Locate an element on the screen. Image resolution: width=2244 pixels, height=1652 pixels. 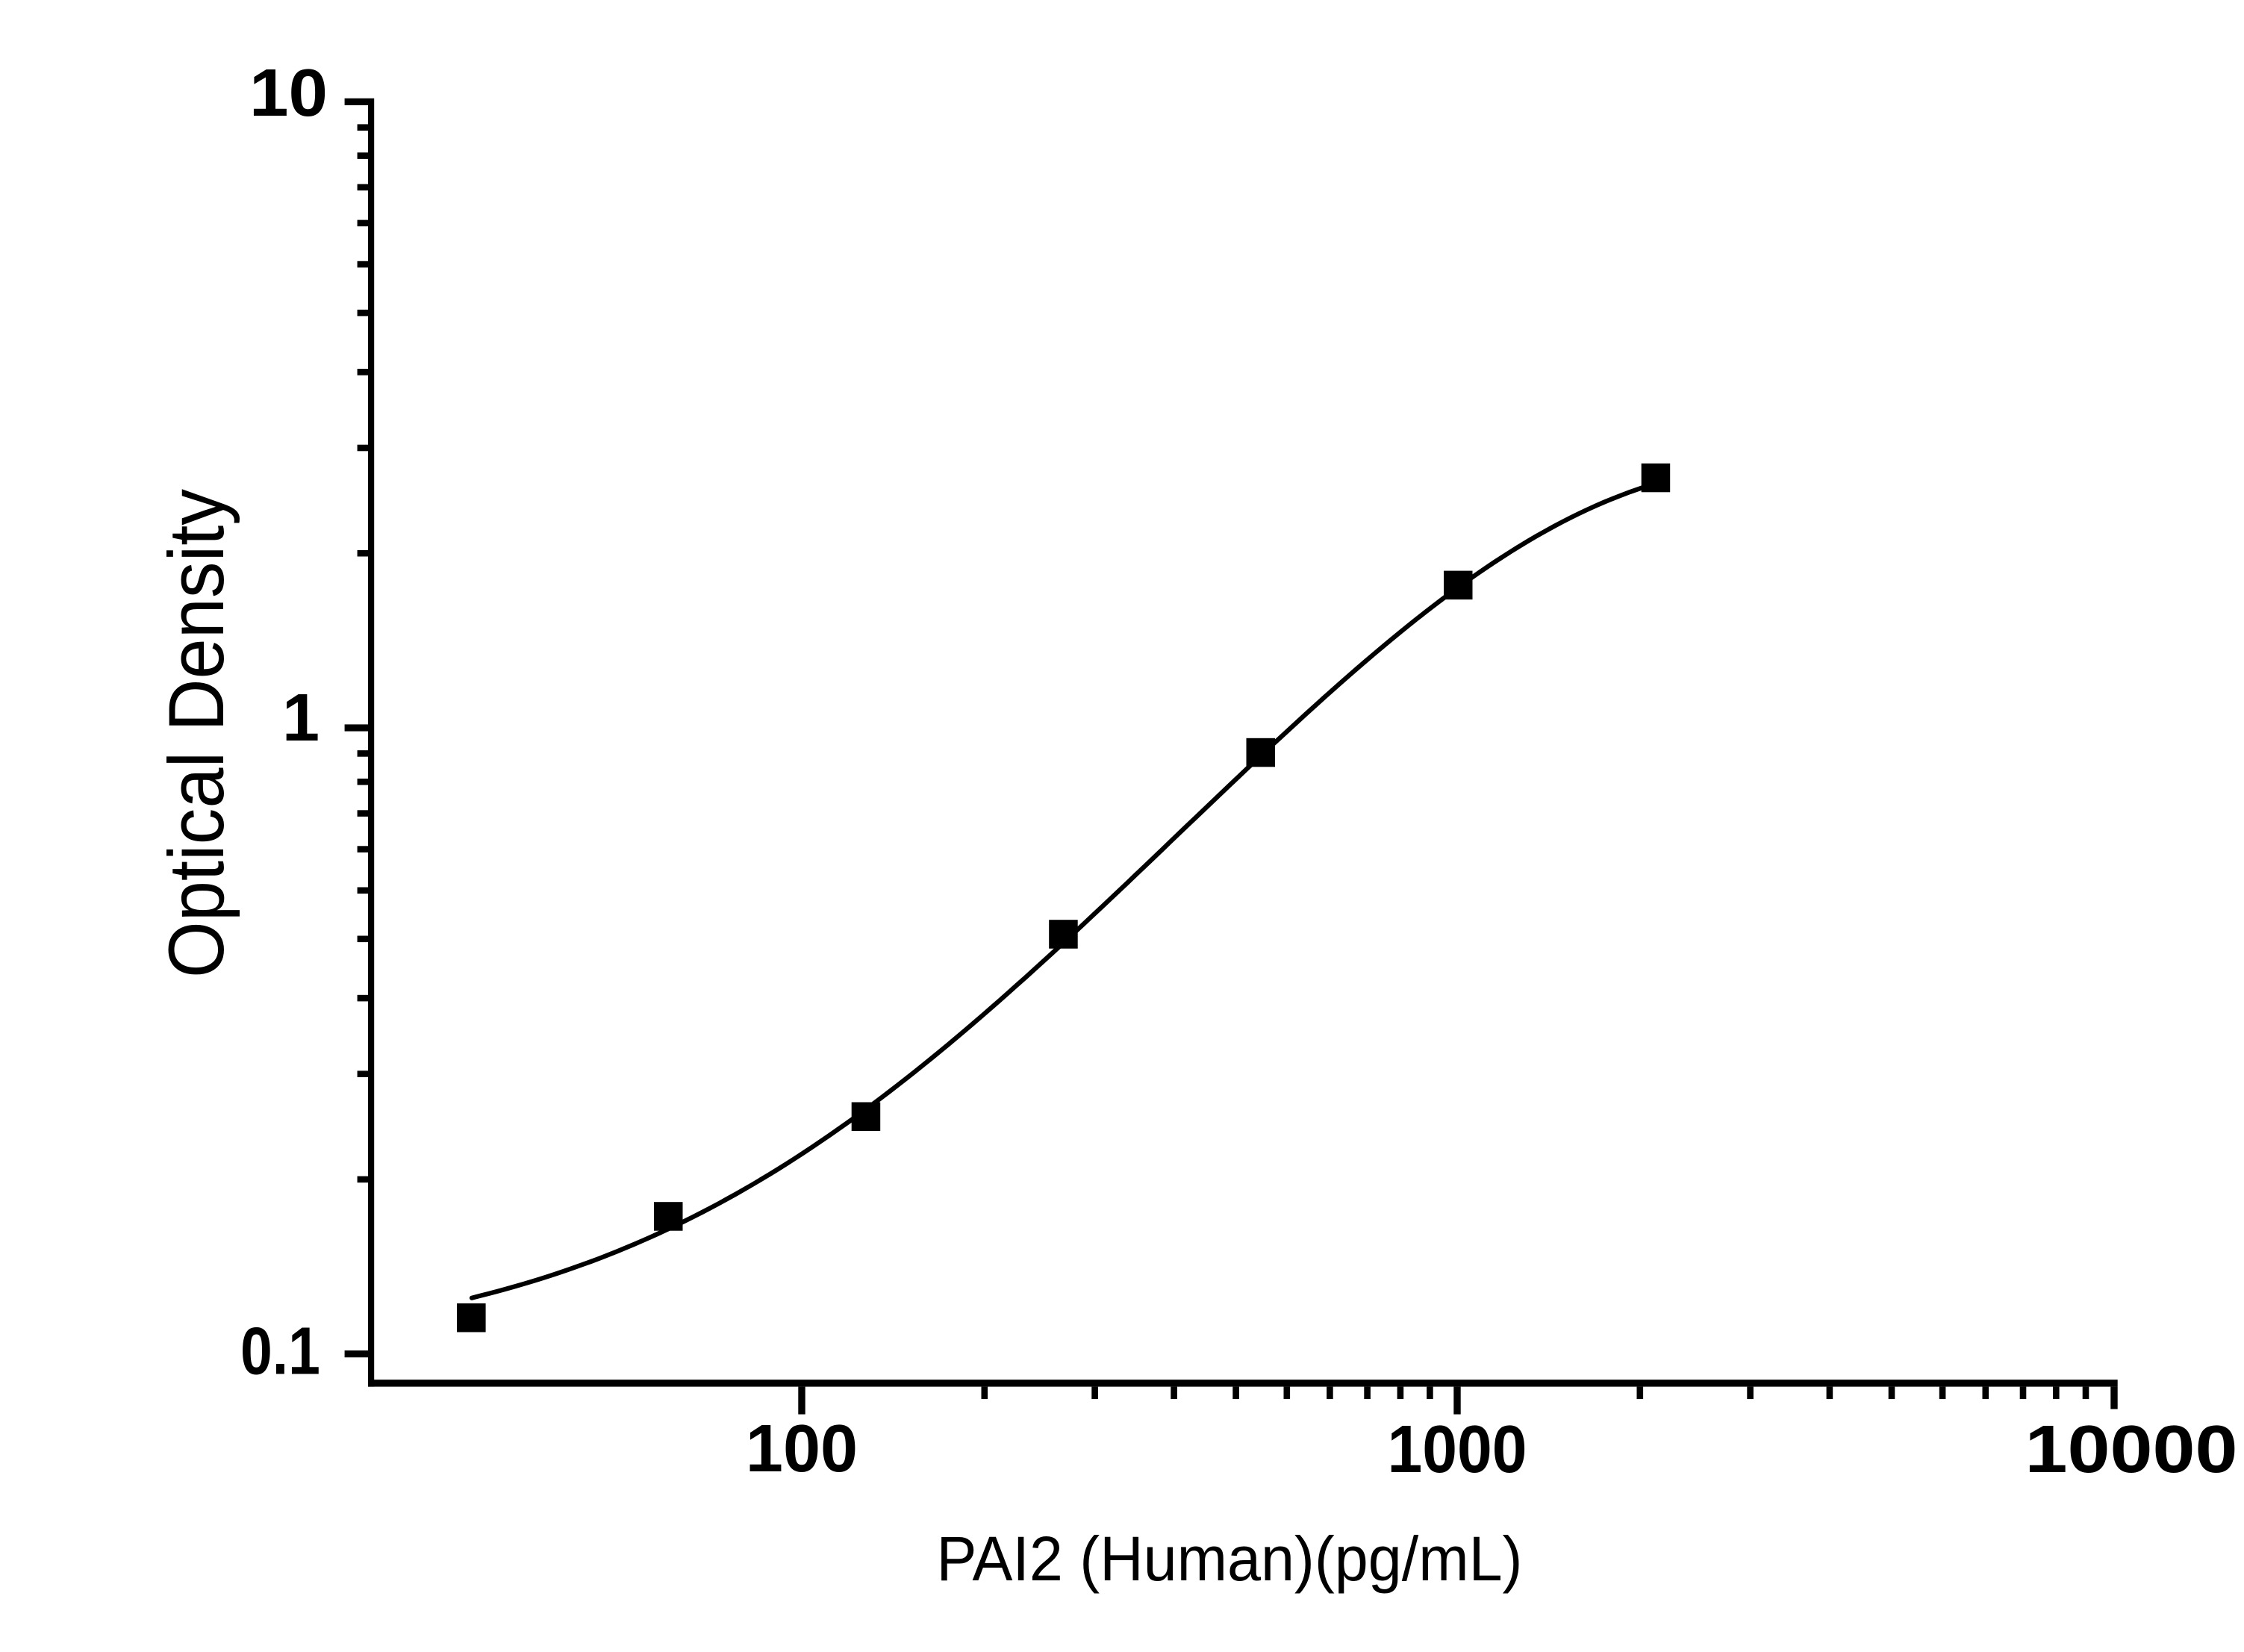
svg-text: 10 is located at coordinates (288, 93).